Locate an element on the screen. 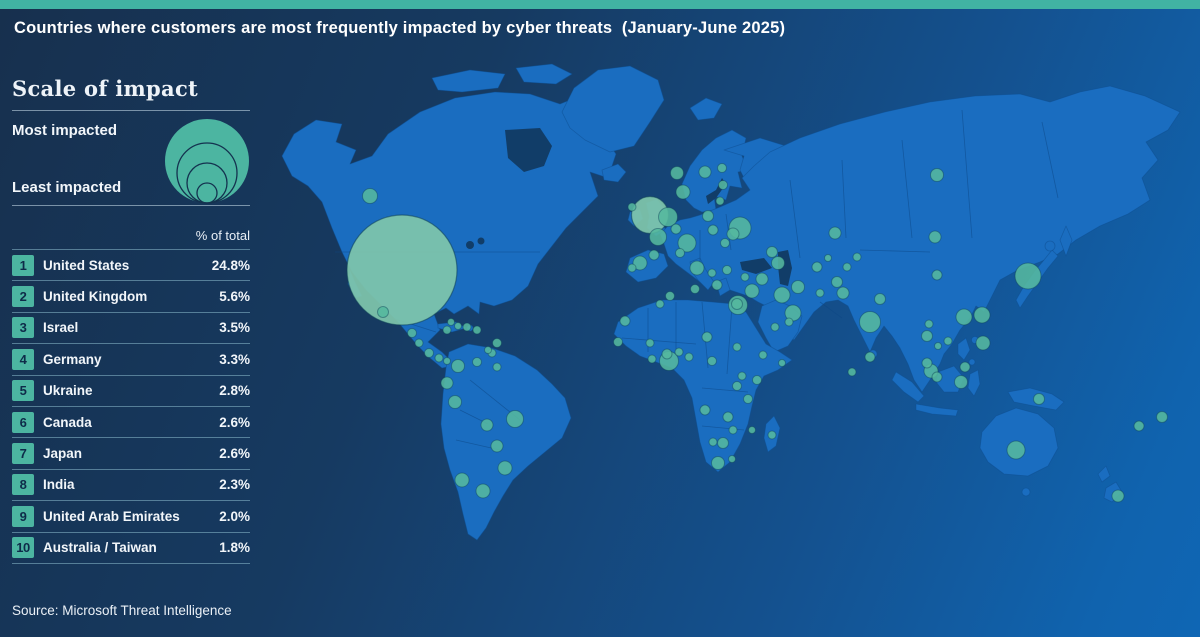 The height and width of the screenshot is (637, 1200). legend-title: Scale of impact is located at coordinates (105, 88).